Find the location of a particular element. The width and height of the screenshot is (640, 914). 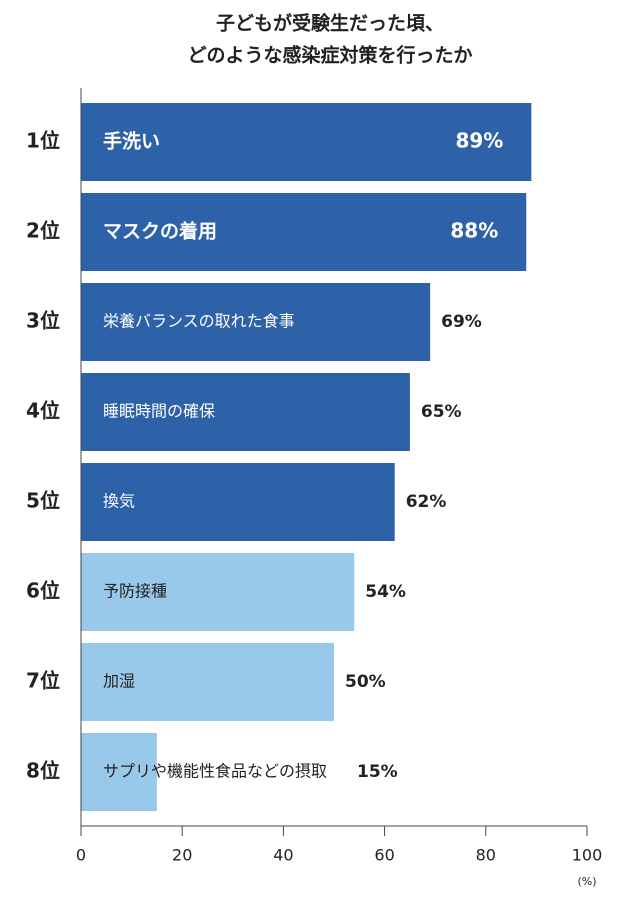

x-tick-label: 20 is located at coordinates (182, 855).